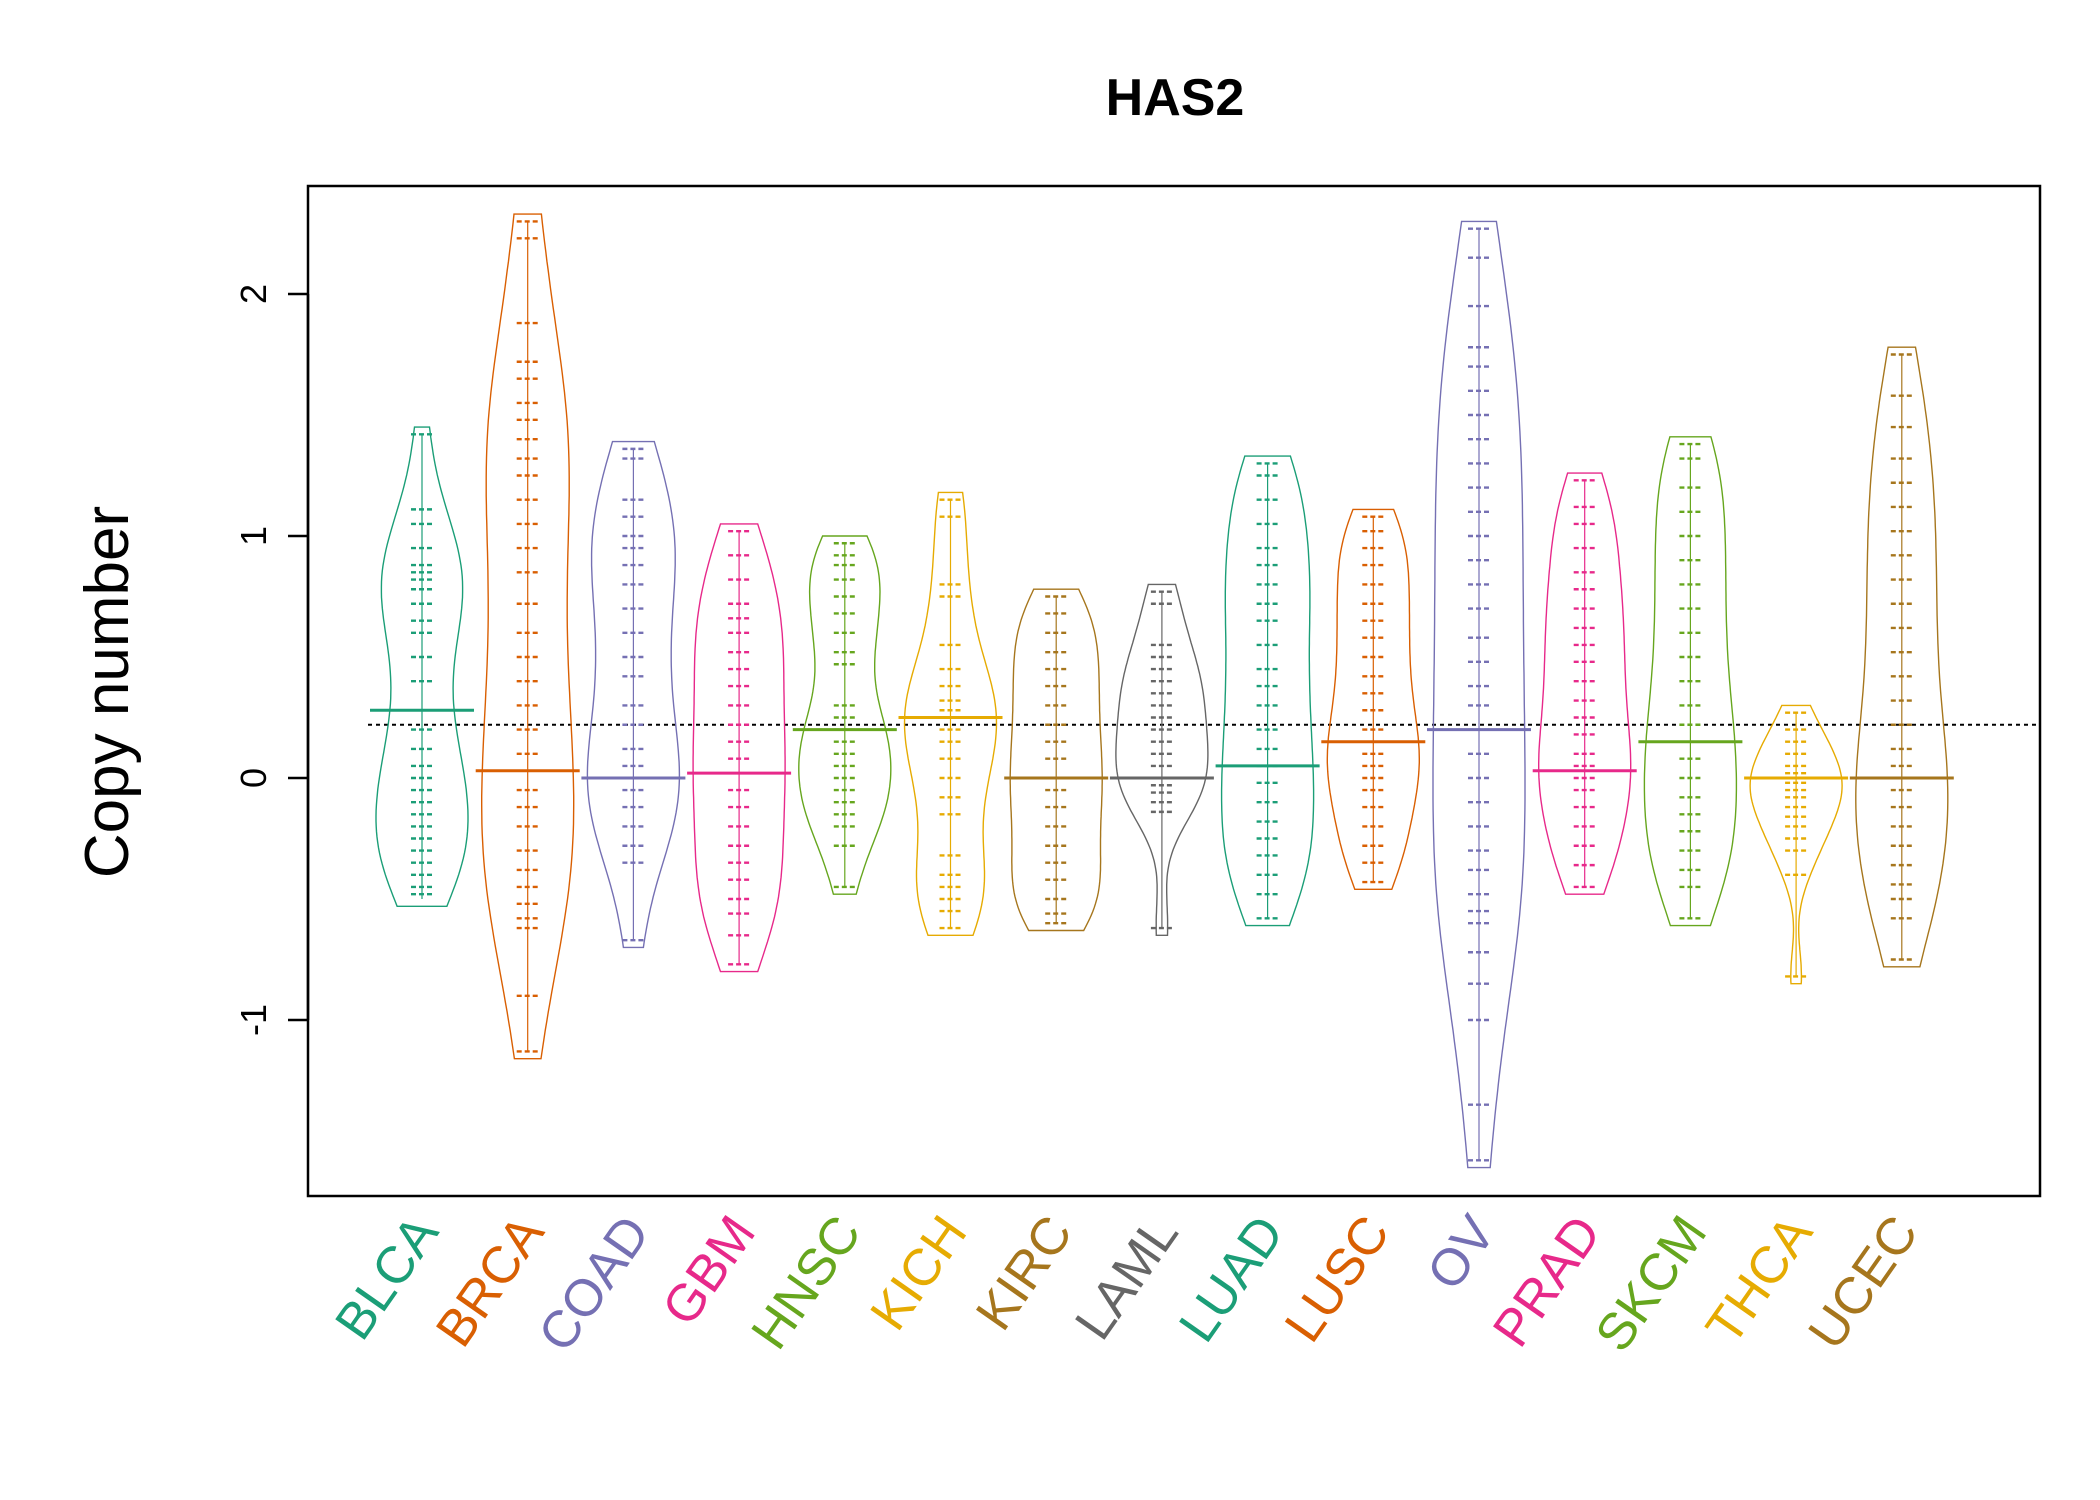 The width and height of the screenshot is (2100, 1500). What do you see at coordinates (1864, 1283) in the screenshot?
I see `x-label-ucec: UCEC` at bounding box center [1864, 1283].